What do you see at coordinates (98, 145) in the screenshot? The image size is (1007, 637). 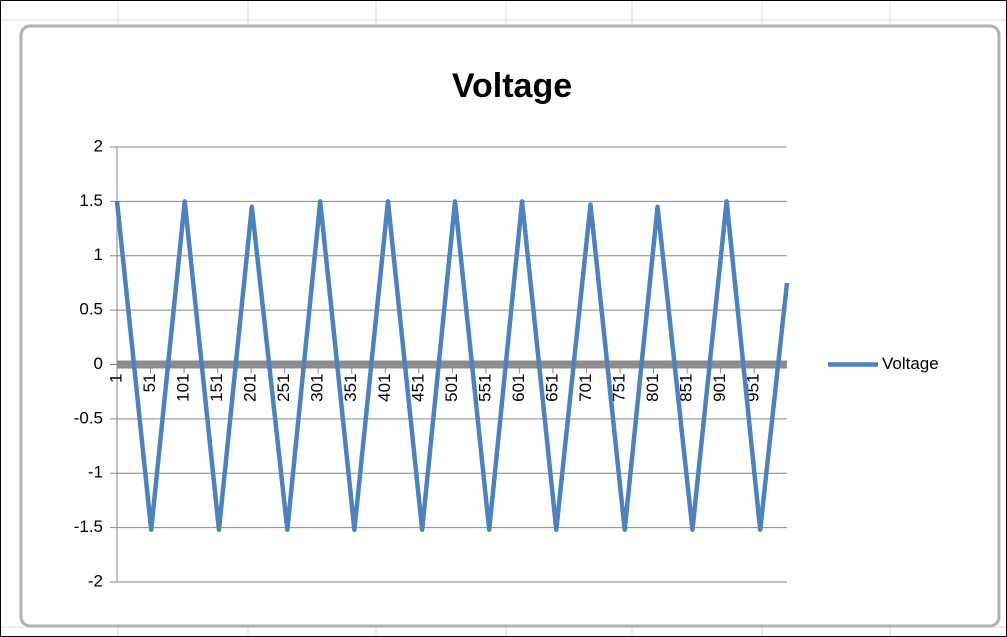 I see `y-tick-label: 2` at bounding box center [98, 145].